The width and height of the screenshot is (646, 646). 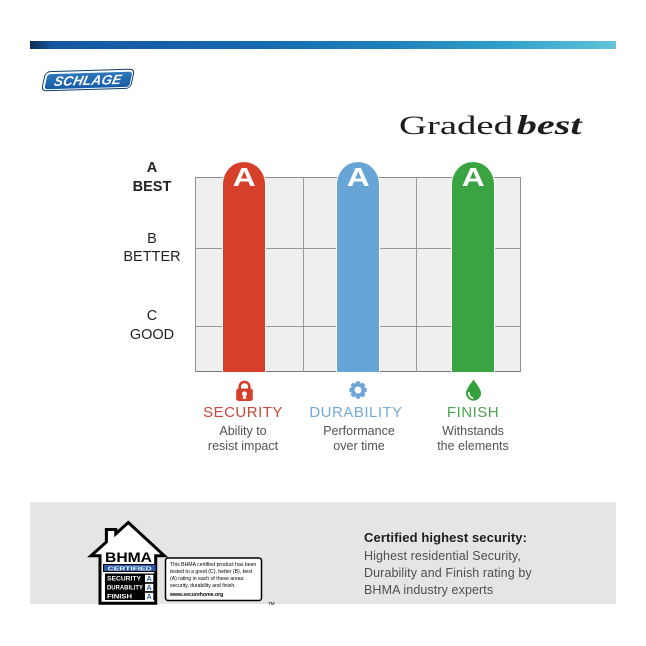 I want to click on svg-text: www.securehome.org, so click(x=196, y=595).